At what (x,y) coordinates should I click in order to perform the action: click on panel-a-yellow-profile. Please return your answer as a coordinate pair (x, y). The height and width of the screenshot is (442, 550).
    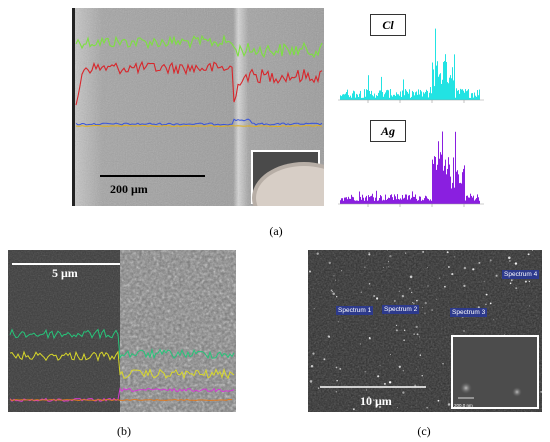
    Looking at the image, I should click on (199, 126).